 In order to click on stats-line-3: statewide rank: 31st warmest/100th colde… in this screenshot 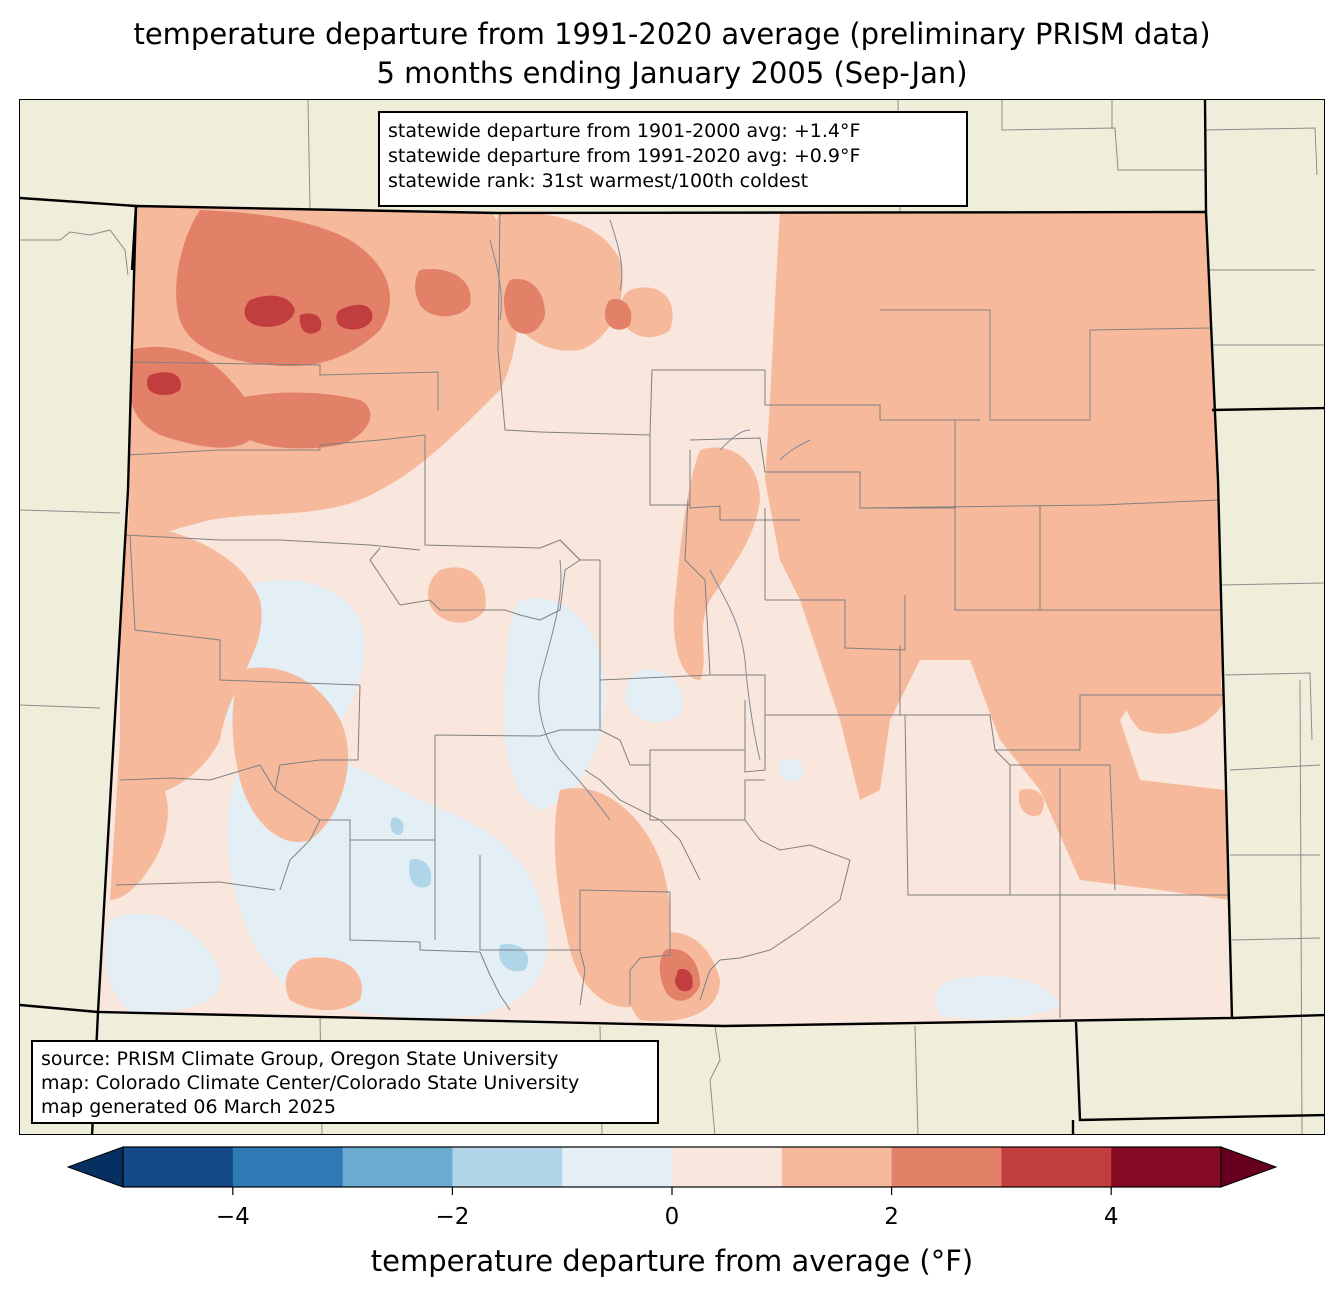, I will do `click(598, 181)`.